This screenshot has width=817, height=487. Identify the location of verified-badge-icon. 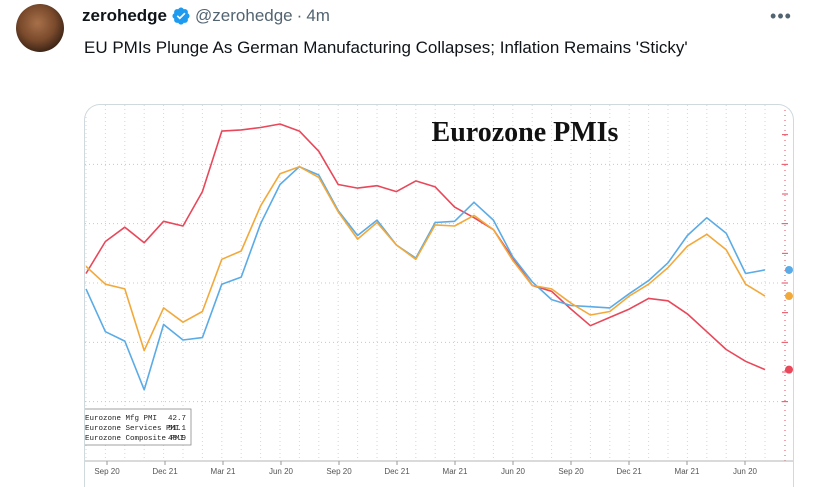
(181, 16).